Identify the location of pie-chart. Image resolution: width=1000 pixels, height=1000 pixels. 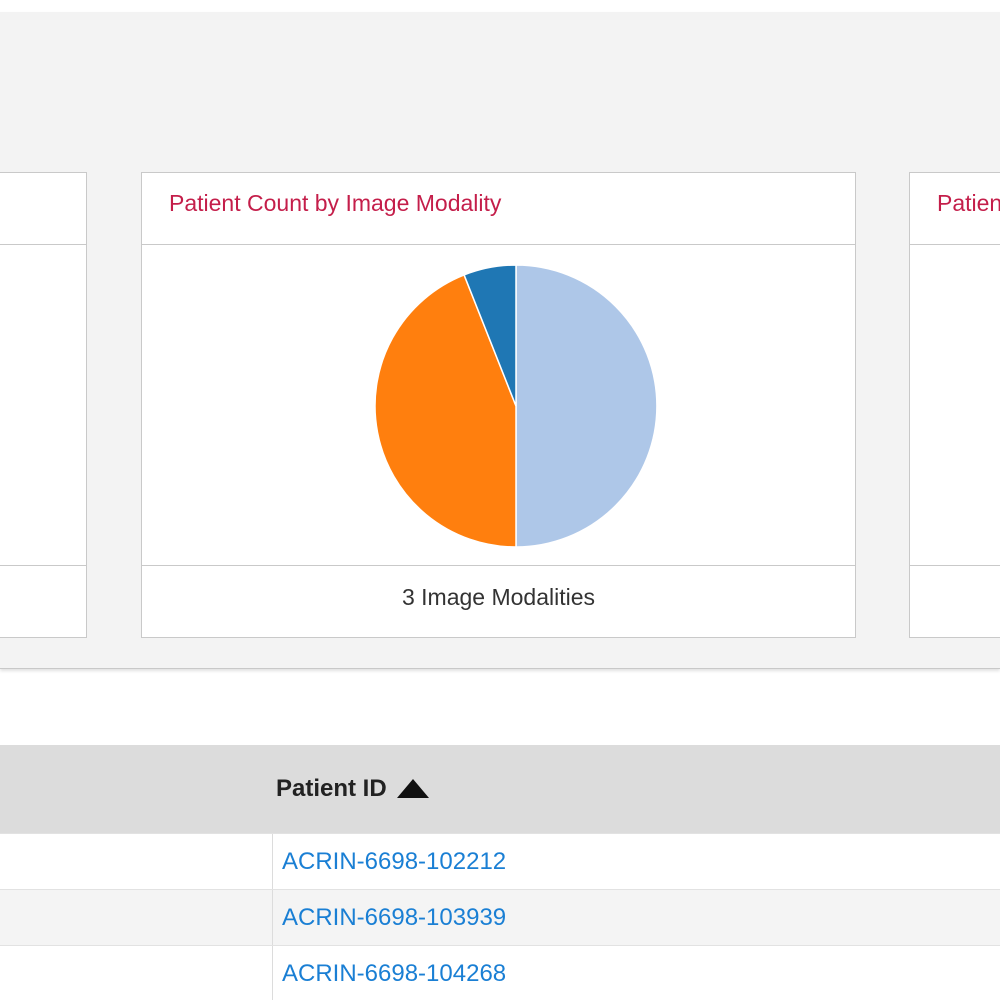
(516, 406).